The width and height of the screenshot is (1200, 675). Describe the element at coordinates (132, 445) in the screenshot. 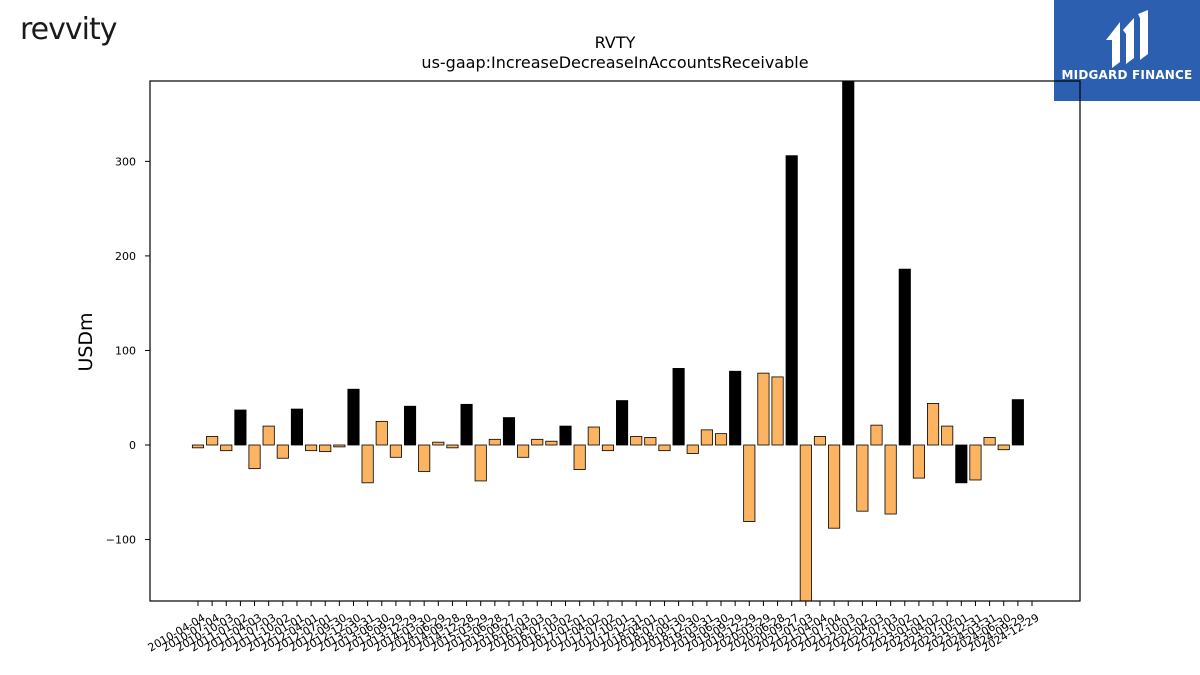

I see `y-tick-label: 0` at that location.